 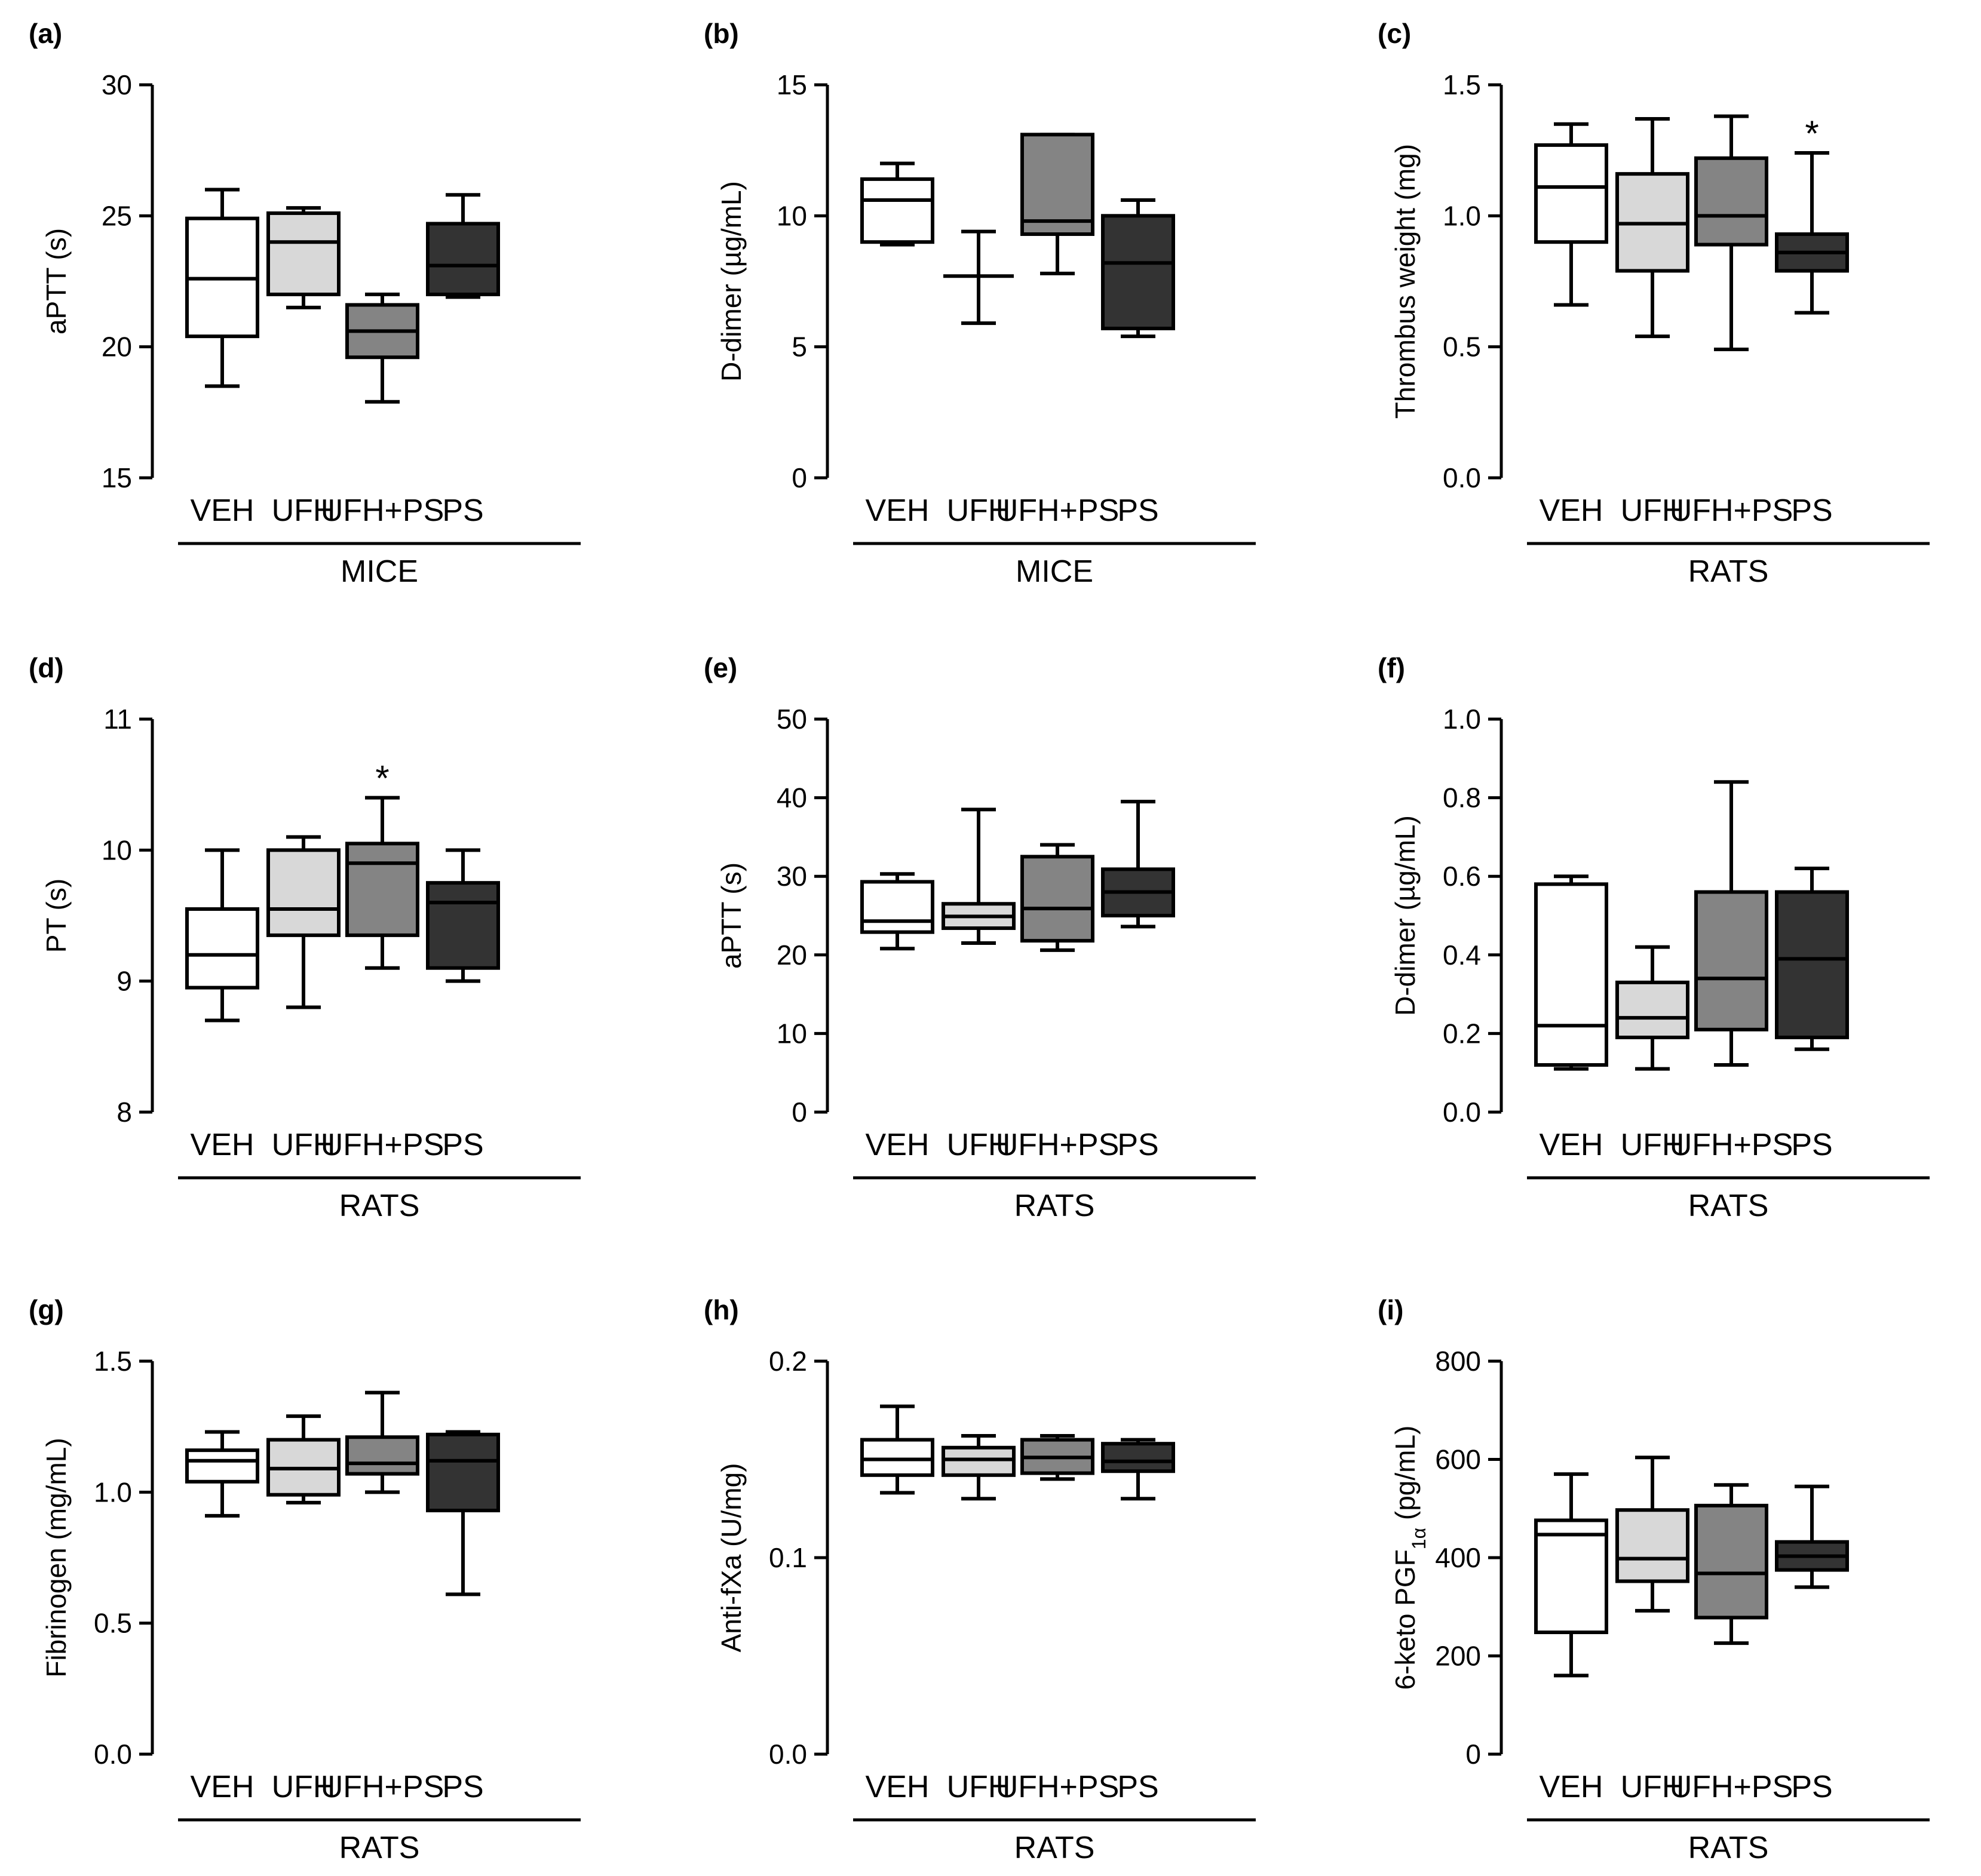 I want to click on panel-letter: (b), so click(x=721, y=33).